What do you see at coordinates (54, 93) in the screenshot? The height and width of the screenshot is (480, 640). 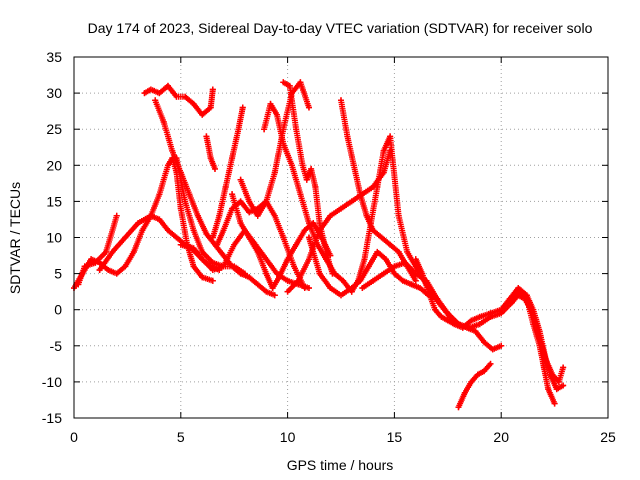 I see `y-tick-label: 30` at bounding box center [54, 93].